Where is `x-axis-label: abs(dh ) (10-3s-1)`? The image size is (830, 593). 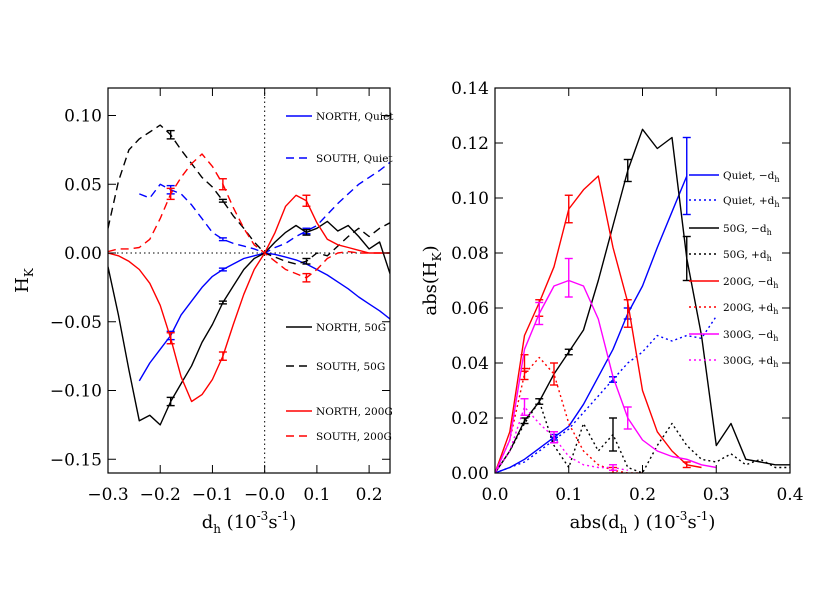
x-axis-label: abs(dh ) (10-3s-1) is located at coordinates (643, 522).